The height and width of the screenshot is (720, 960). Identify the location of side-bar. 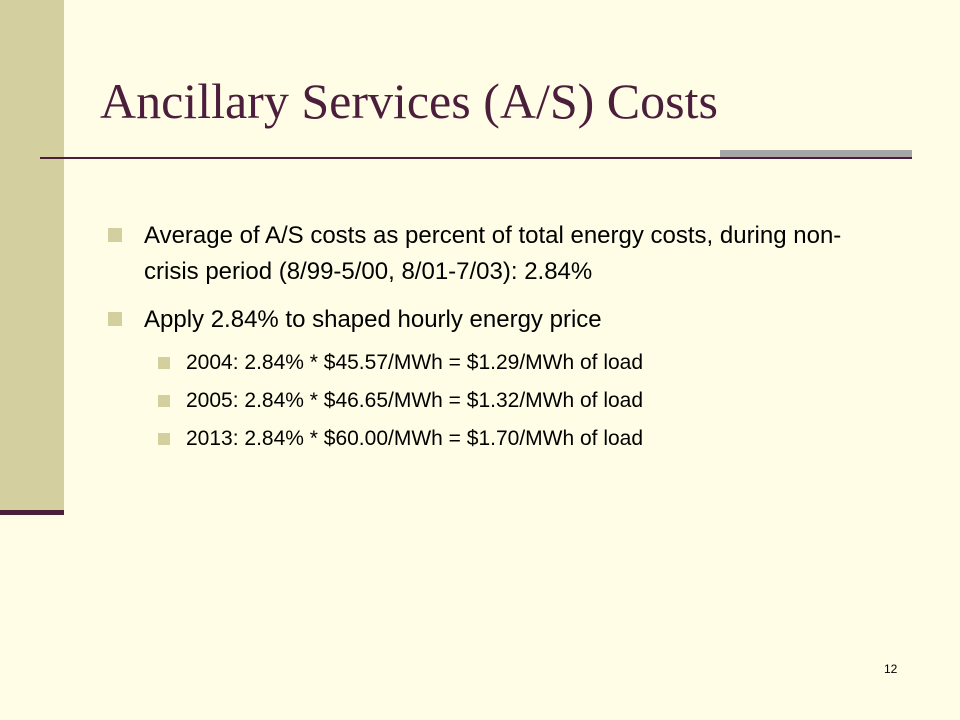
(32, 256).